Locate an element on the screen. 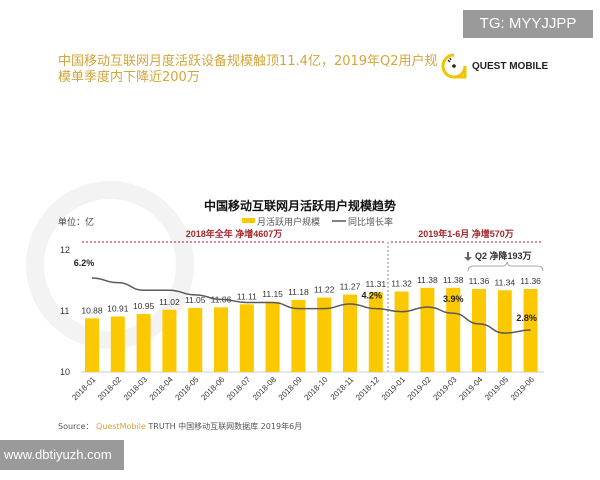  legend-bar-swatch is located at coordinates (248, 220).